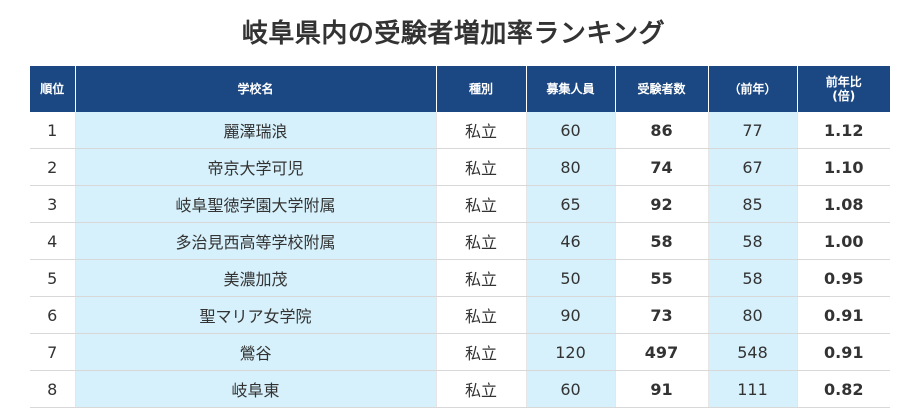 This screenshot has width=907, height=416. What do you see at coordinates (570, 278) in the screenshot?
I see `cell-quota: 50` at bounding box center [570, 278].